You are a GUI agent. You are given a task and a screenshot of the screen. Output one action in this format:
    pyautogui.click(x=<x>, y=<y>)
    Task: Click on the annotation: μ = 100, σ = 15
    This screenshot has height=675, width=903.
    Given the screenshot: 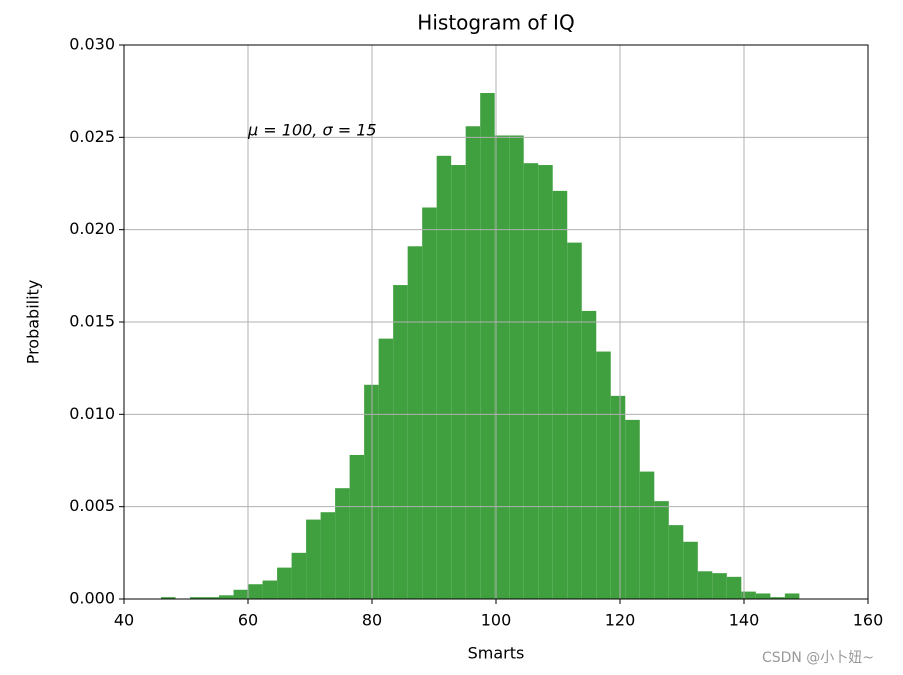 What is the action you would take?
    pyautogui.click(x=312, y=130)
    